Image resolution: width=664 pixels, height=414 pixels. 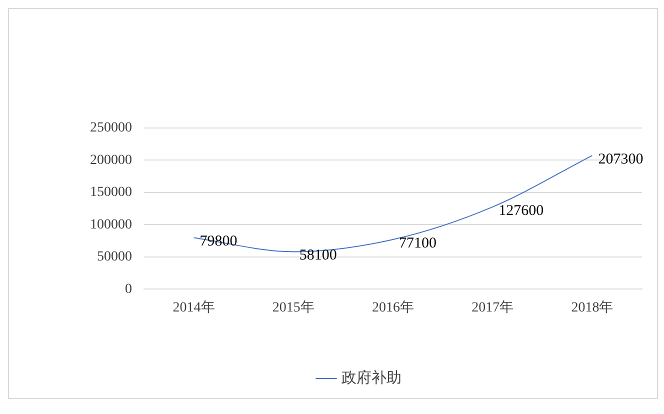 What do you see at coordinates (111, 160) in the screenshot?
I see `y-tick-label: 200000` at bounding box center [111, 160].